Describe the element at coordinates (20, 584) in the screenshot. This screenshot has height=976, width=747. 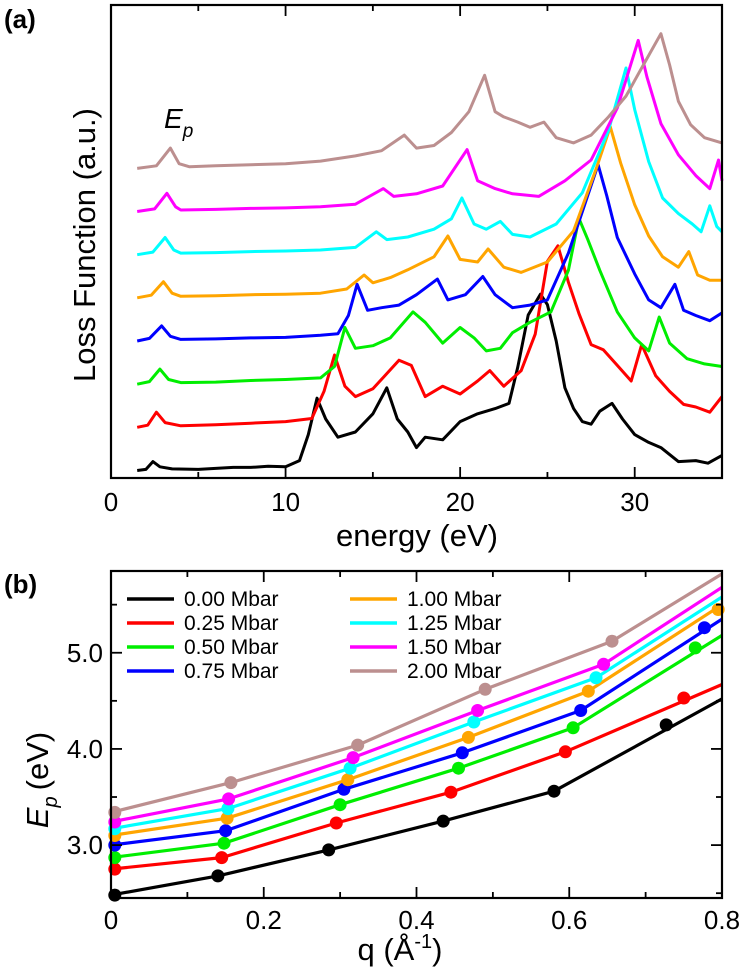
I see `panel-b-label: (b)` at that location.